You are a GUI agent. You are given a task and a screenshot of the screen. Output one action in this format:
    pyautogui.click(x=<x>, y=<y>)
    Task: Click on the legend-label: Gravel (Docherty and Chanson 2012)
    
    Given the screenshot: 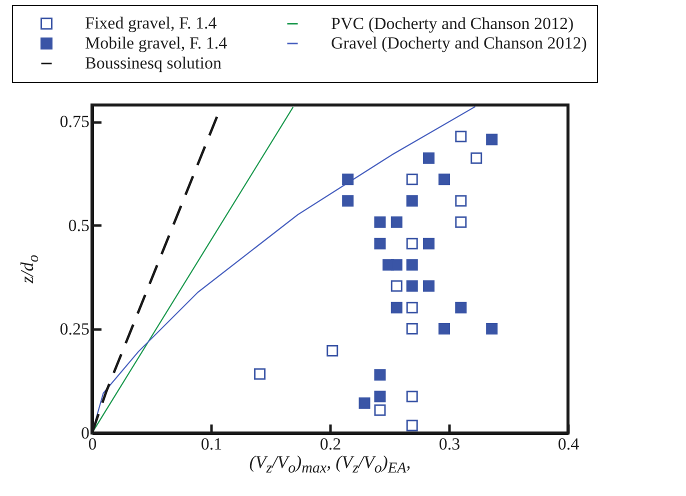 What is the action you would take?
    pyautogui.click(x=459, y=43)
    